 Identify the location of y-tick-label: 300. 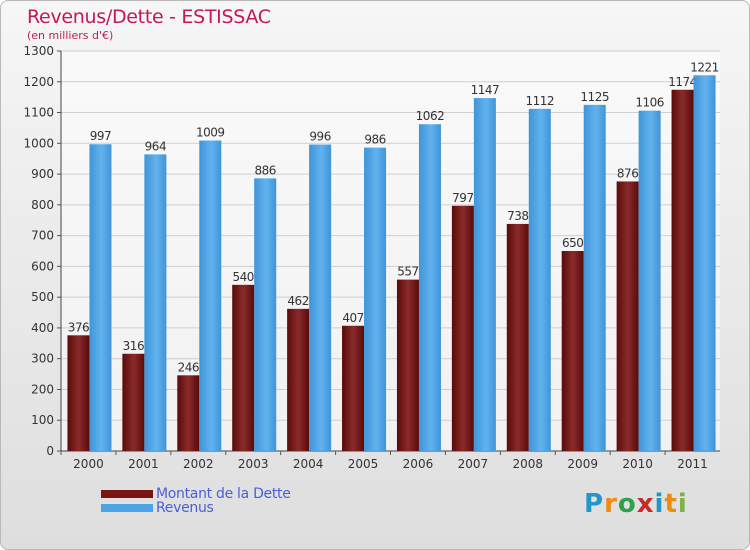
(42, 359).